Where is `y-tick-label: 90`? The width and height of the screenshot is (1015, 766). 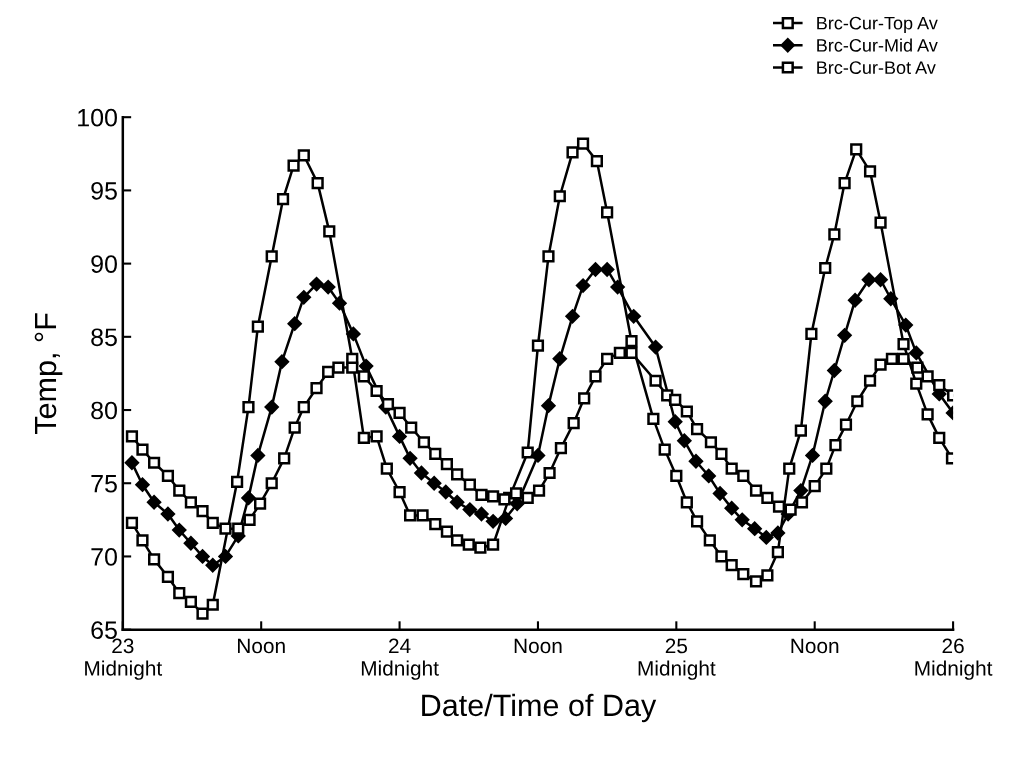 y-tick-label: 90 is located at coordinates (104, 264).